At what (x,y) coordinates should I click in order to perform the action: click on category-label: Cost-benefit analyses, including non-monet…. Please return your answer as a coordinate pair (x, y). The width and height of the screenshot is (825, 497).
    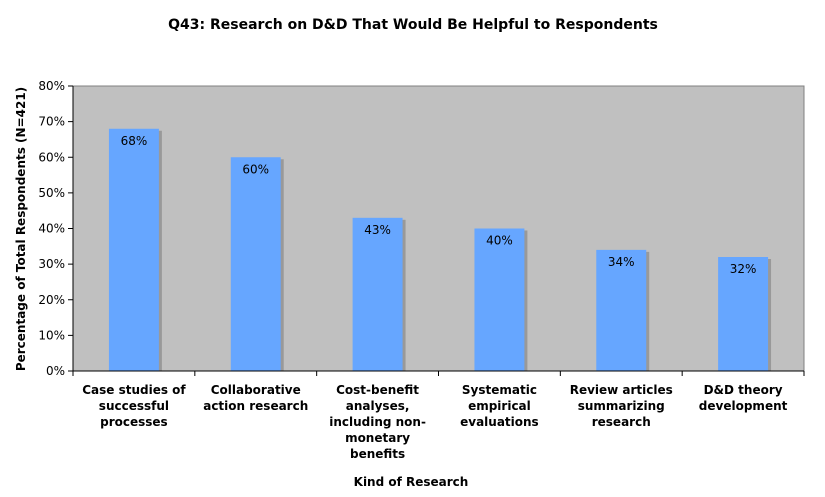
    Looking at the image, I should click on (377, 422).